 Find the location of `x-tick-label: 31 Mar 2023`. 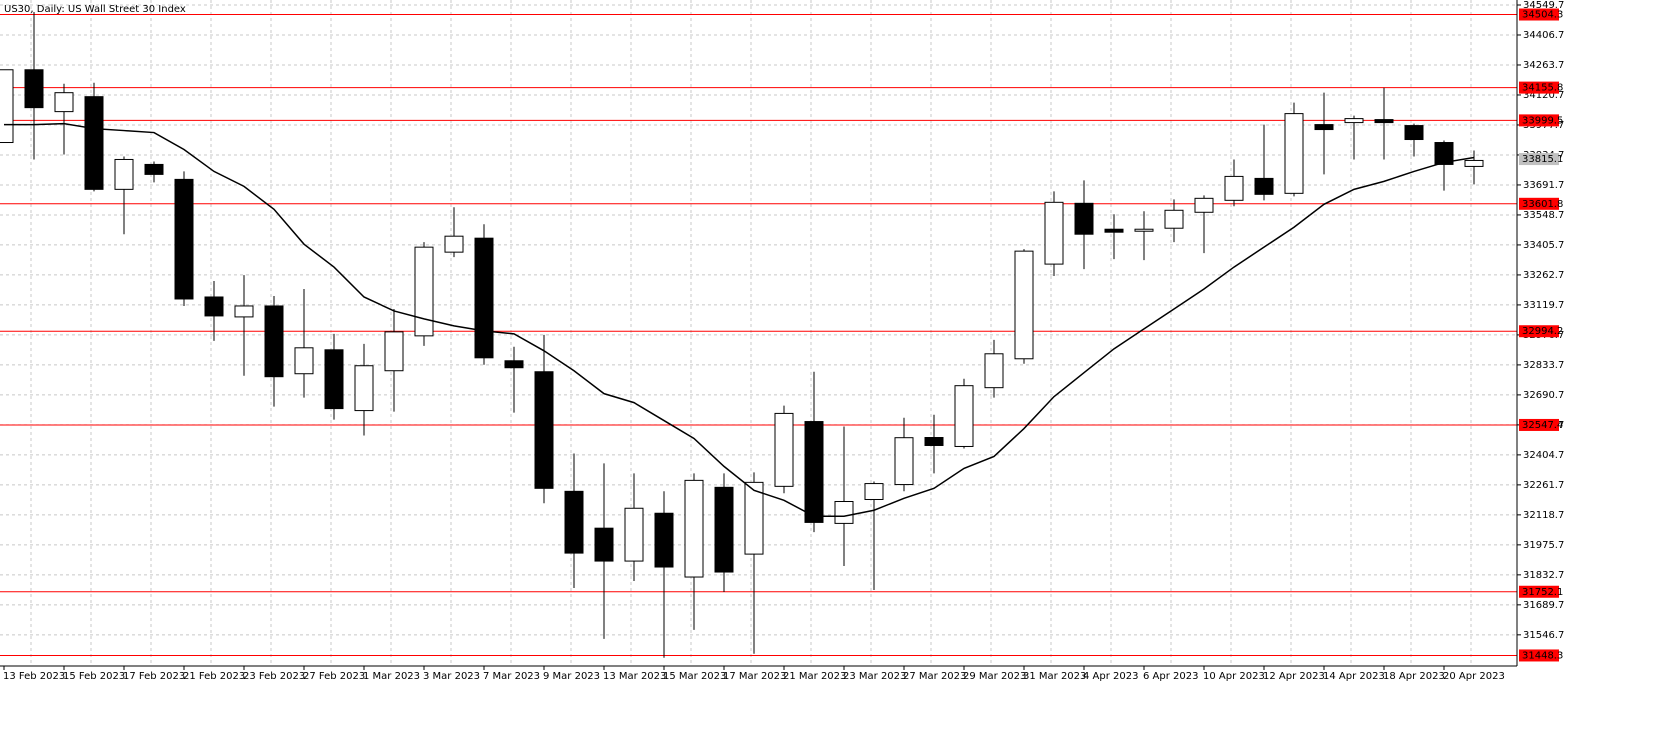

x-tick-label: 31 Mar 2023 is located at coordinates (1054, 676).